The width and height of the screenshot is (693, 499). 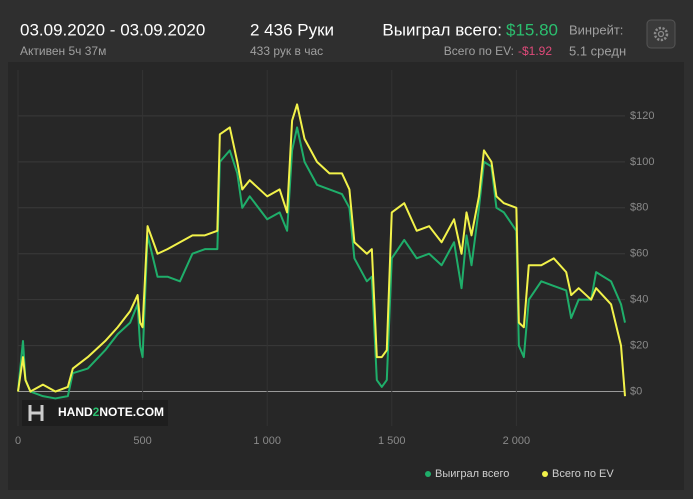 I want to click on logo-part: NOTE.COM, so click(x=131, y=412).